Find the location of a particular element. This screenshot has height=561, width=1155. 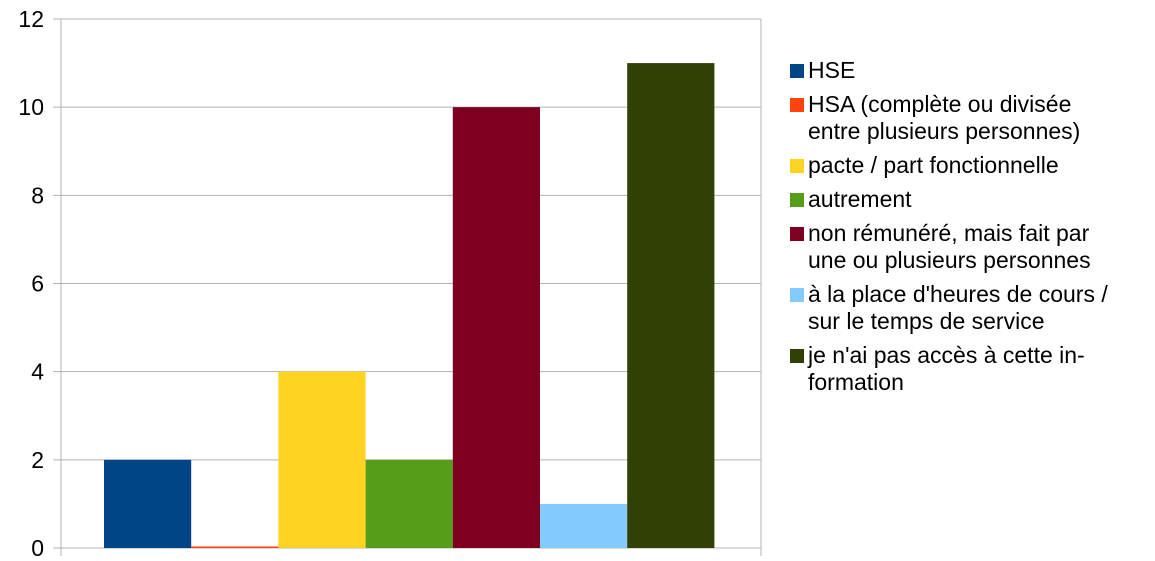

y-tick-label: 6 is located at coordinates (37, 284).